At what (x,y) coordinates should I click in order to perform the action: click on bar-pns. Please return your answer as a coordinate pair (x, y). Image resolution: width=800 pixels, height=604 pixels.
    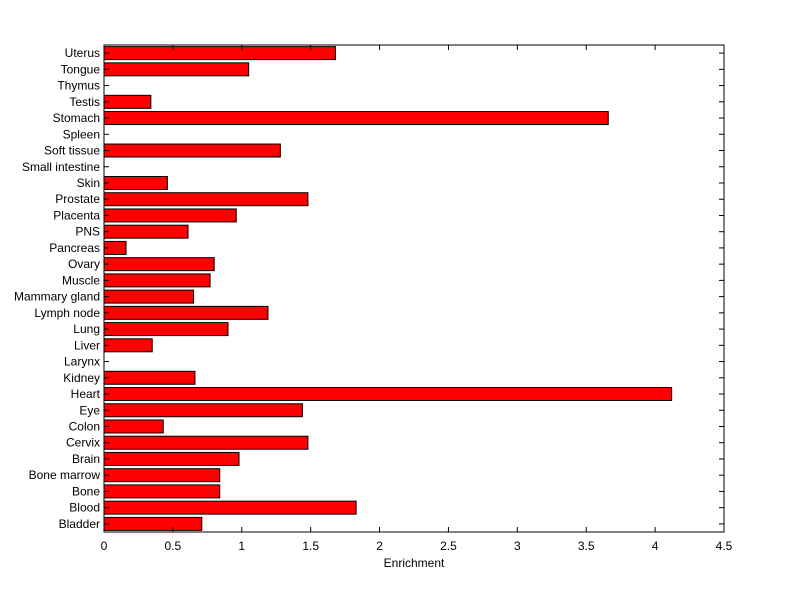
    Looking at the image, I should click on (146, 231).